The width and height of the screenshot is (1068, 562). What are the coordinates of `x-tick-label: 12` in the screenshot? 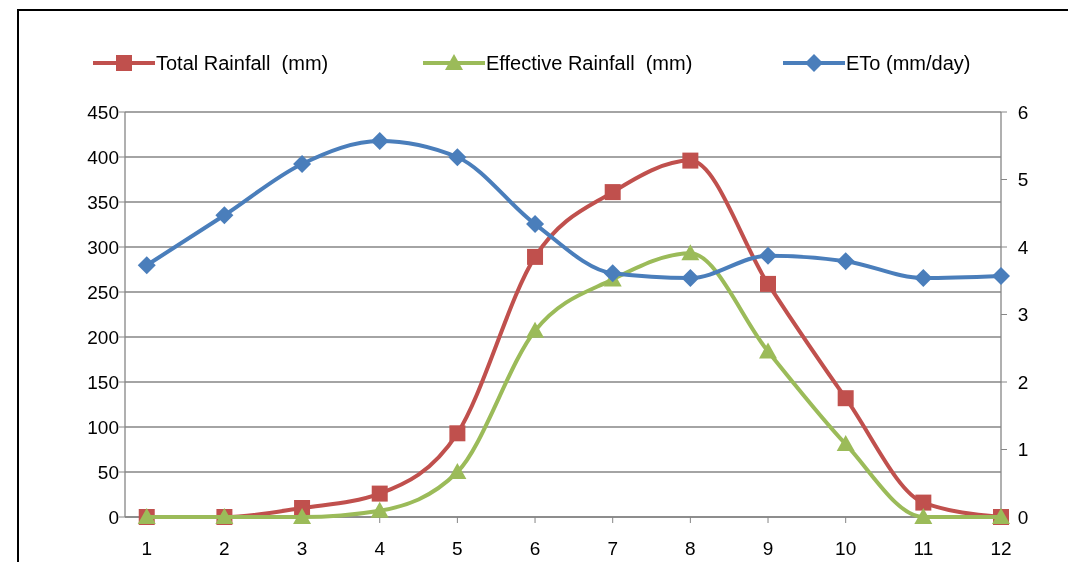 It's located at (1001, 548).